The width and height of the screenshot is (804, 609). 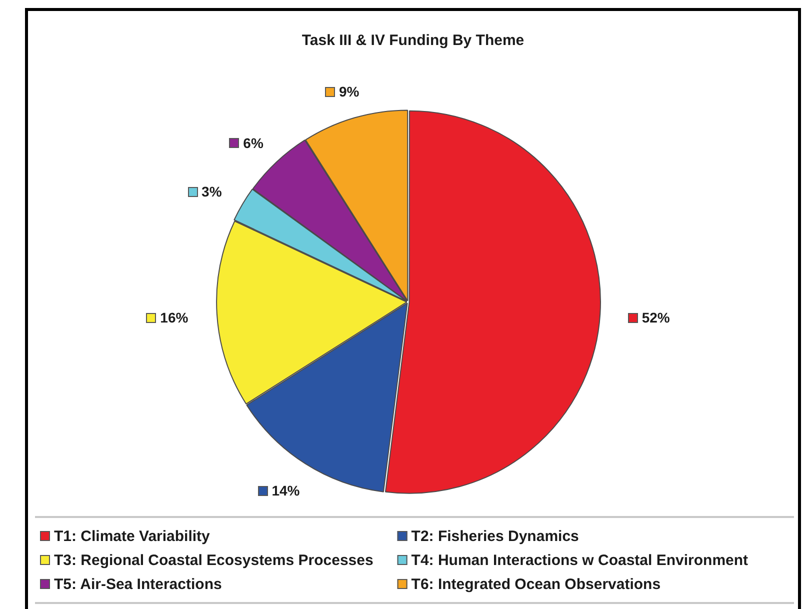 What do you see at coordinates (174, 318) in the screenshot?
I see `data-label: 16%` at bounding box center [174, 318].